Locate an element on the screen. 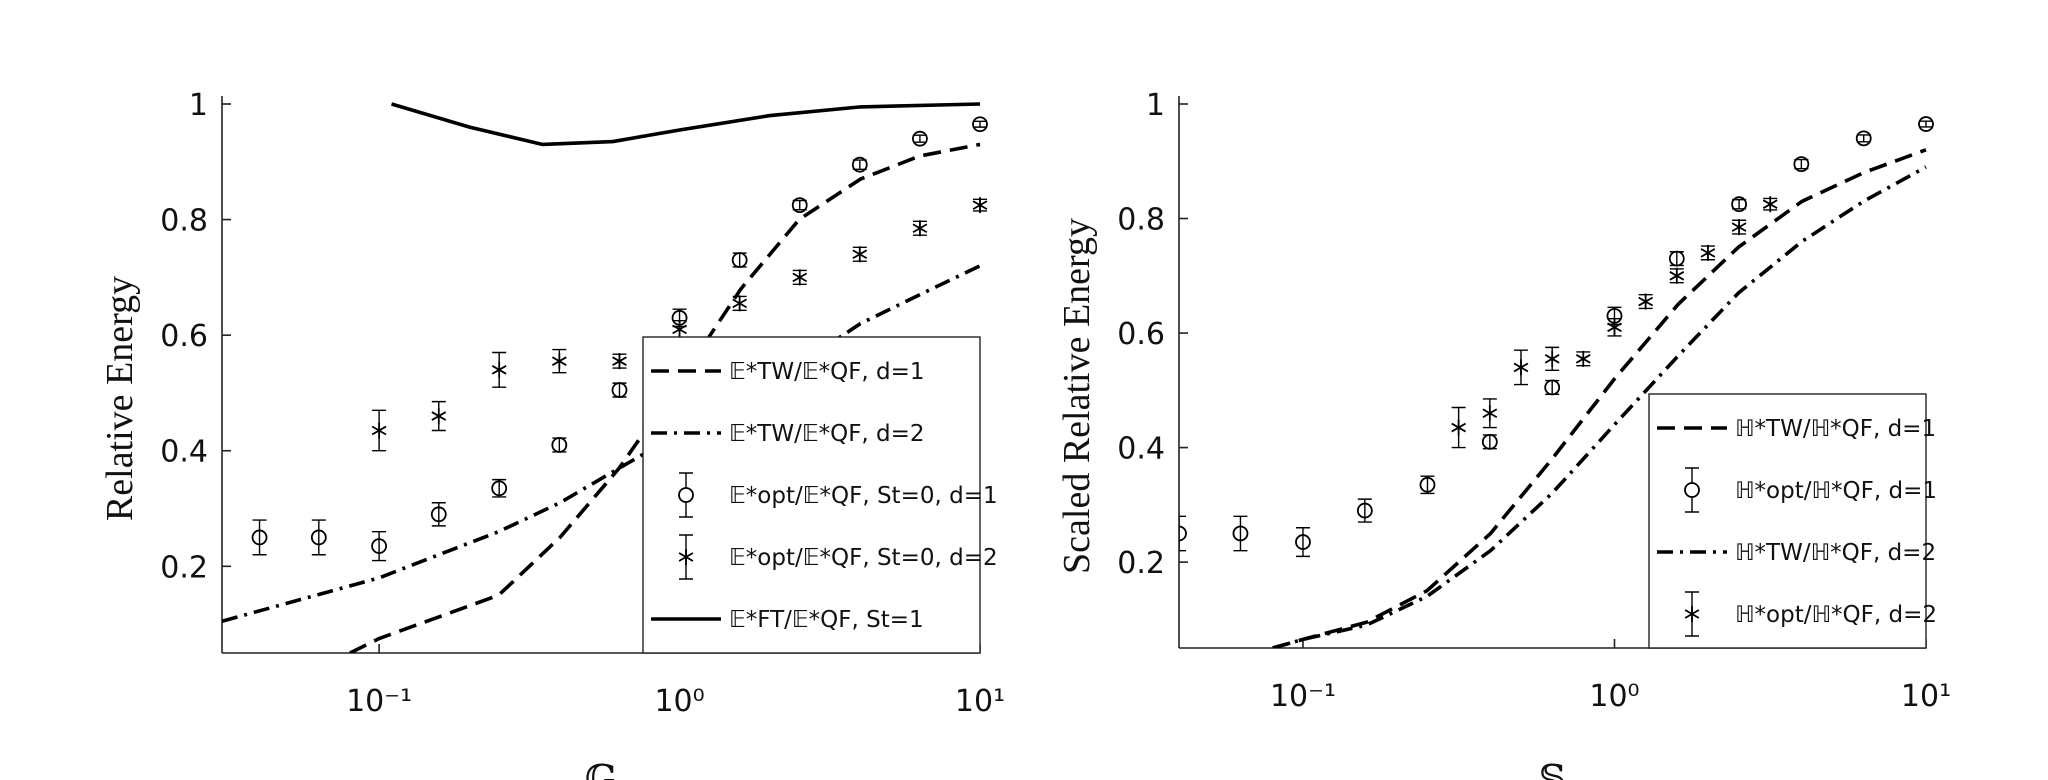 This screenshot has height=780, width=2048. legend-label: 𝔼*FT/𝔼*QF, St=1 is located at coordinates (826, 620).